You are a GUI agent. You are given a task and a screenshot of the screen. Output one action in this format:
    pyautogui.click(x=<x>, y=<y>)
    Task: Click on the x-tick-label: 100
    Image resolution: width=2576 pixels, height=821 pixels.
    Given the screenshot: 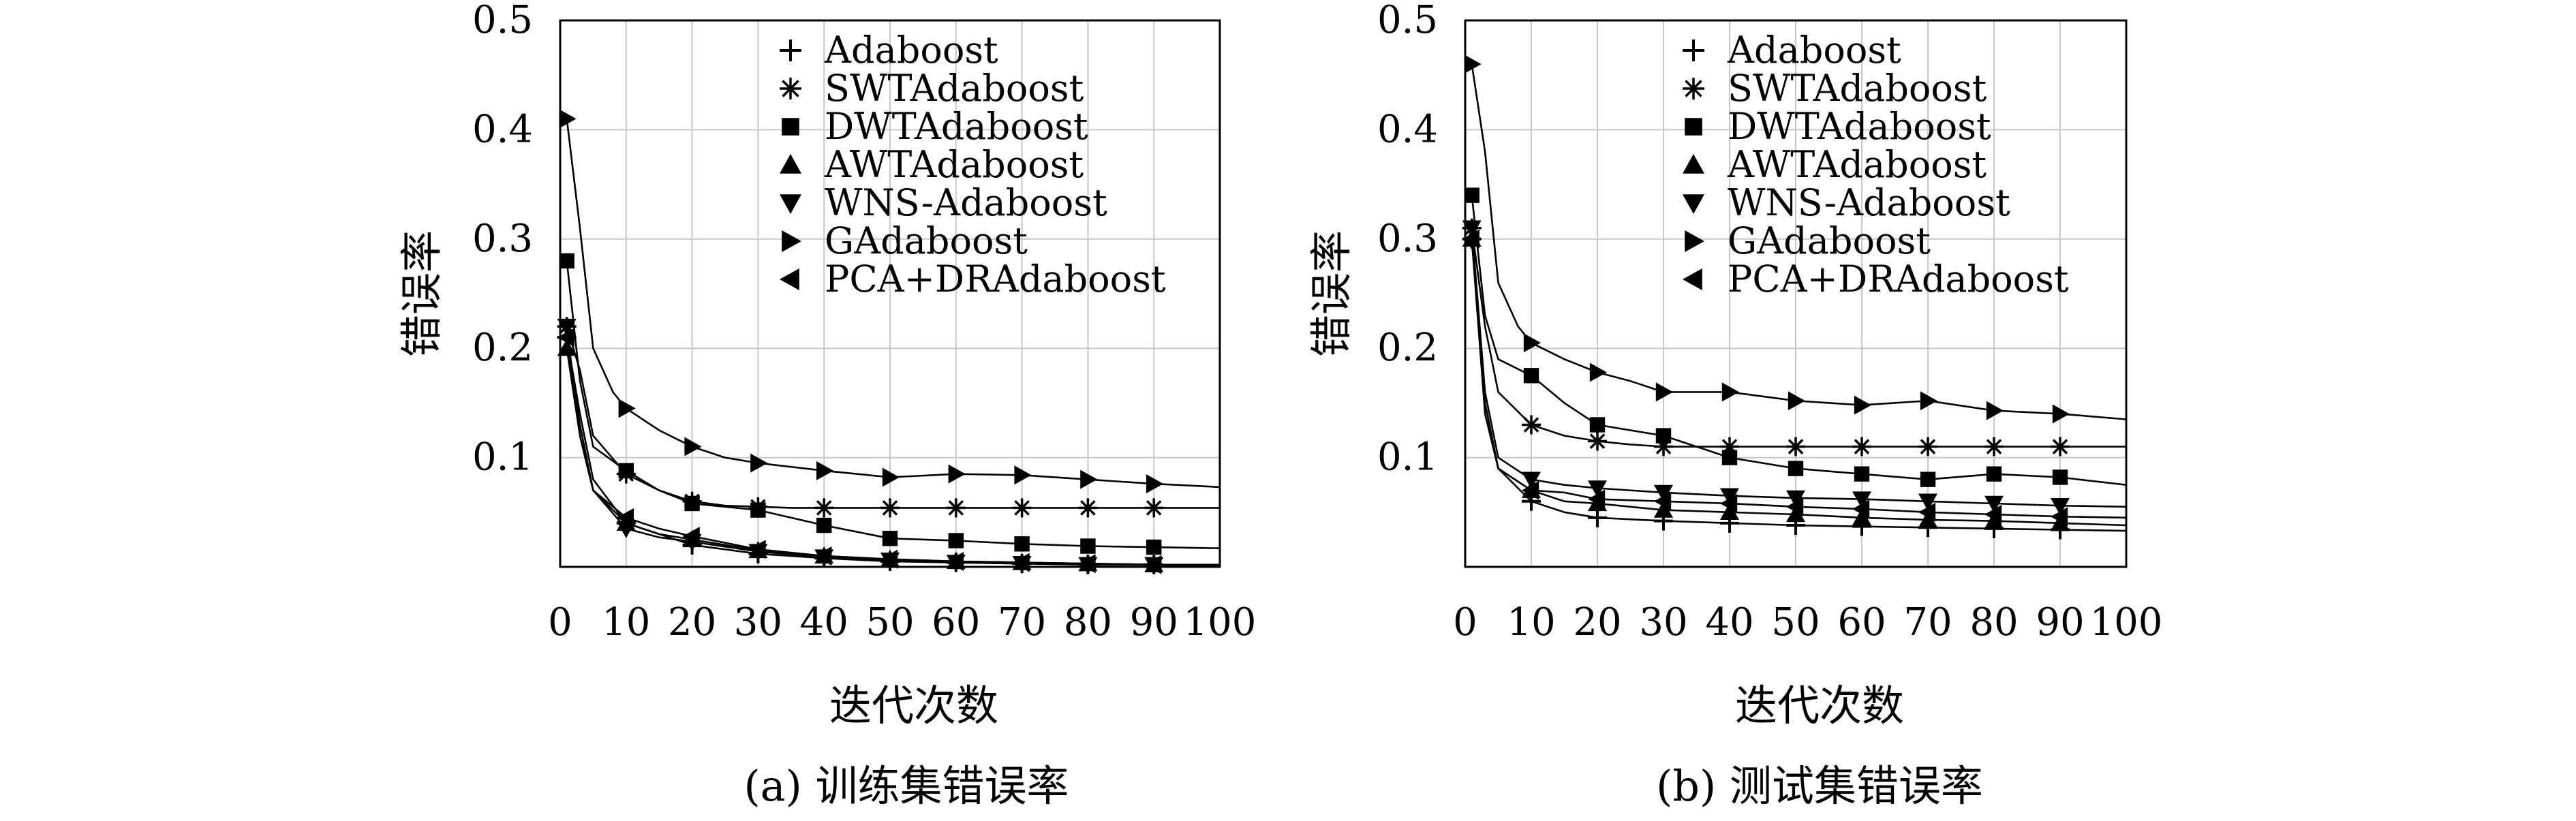 What is the action you would take?
    pyautogui.click(x=1220, y=623)
    